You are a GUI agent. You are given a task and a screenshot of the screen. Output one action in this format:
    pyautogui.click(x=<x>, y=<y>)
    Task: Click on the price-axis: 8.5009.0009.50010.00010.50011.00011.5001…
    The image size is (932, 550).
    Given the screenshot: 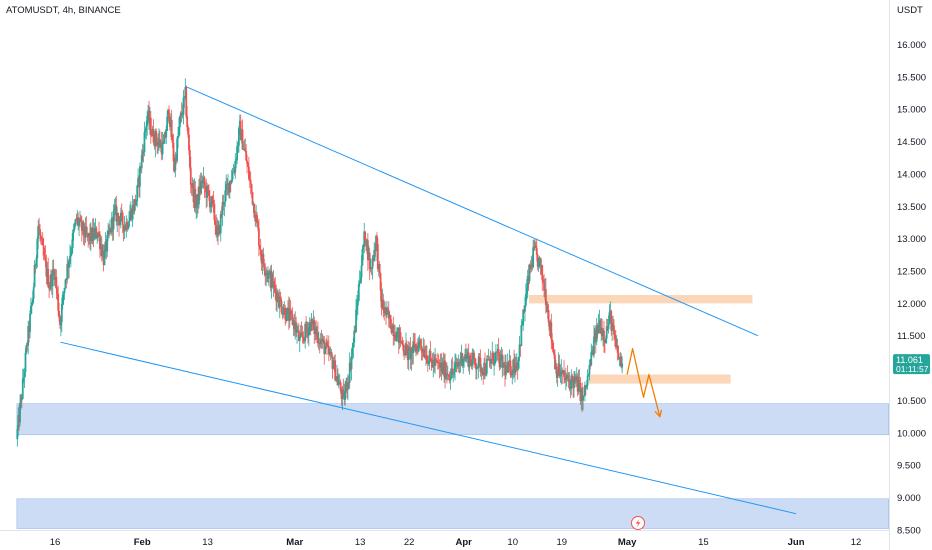 What is the action you would take?
    pyautogui.click(x=911, y=288)
    